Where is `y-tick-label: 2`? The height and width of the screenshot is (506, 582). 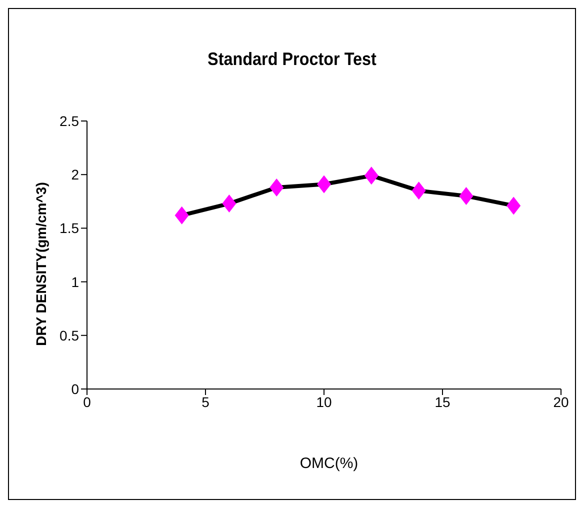 y-tick-label: 2 is located at coordinates (75, 174).